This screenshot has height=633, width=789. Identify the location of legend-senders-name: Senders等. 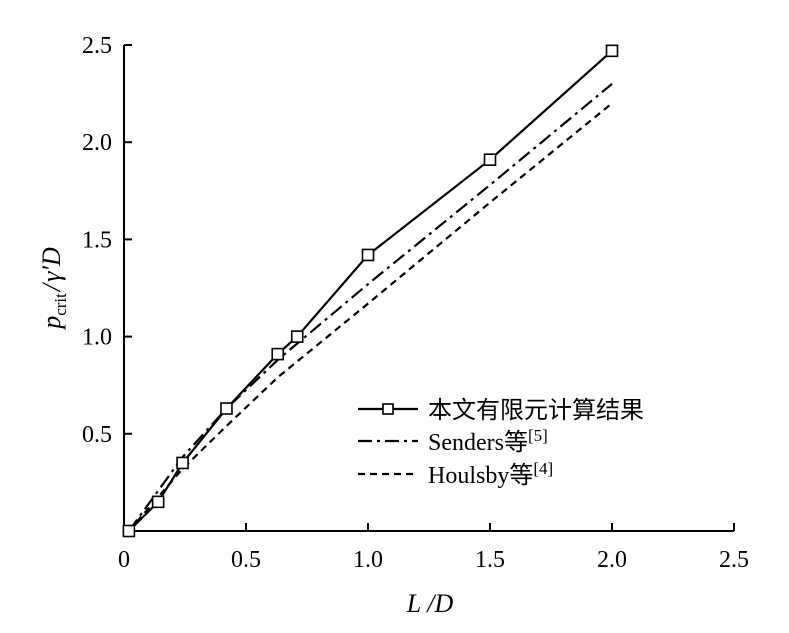
(478, 442).